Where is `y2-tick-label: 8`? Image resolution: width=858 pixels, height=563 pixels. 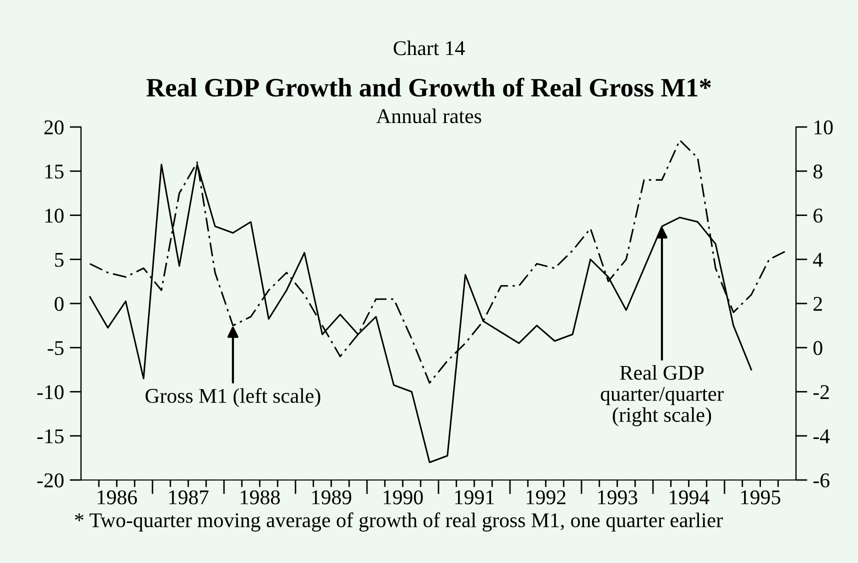 y2-tick-label: 8 is located at coordinates (817, 171).